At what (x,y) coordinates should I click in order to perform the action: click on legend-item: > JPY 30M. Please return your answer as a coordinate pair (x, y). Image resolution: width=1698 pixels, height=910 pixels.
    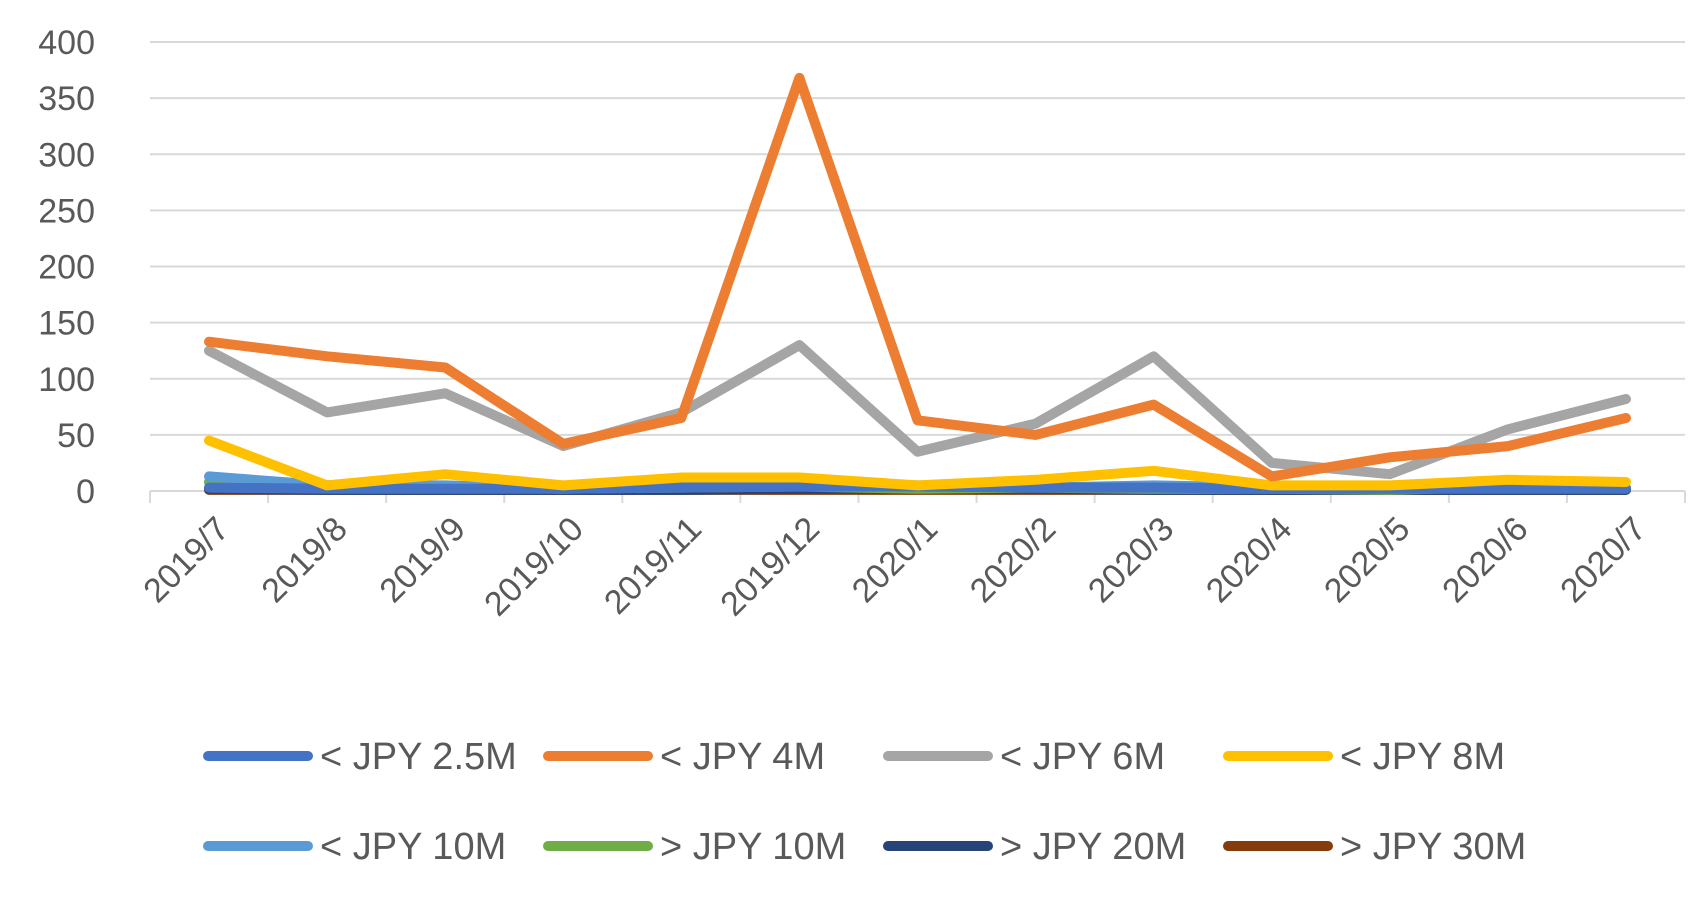
    Looking at the image, I should click on (1374, 847).